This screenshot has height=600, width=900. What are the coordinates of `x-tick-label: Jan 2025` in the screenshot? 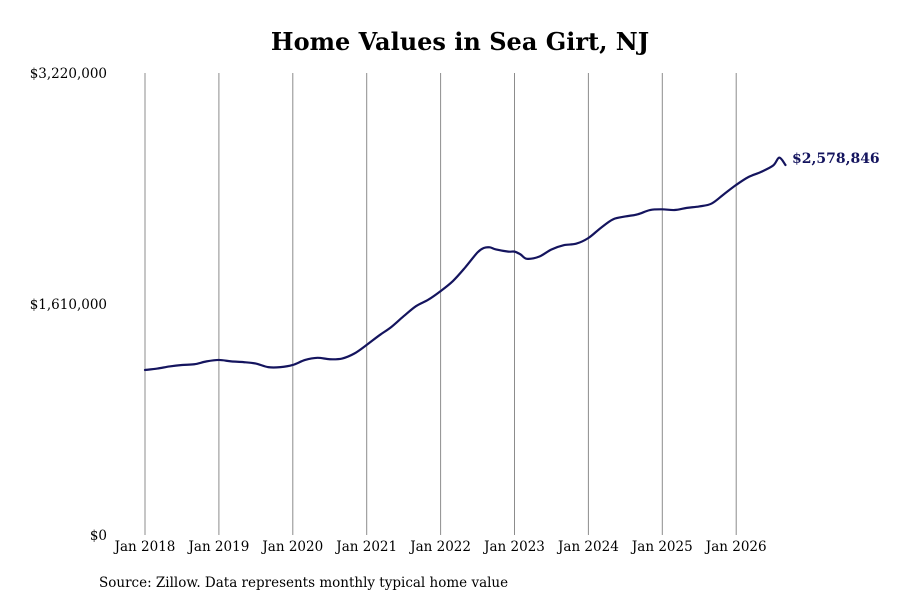 It's located at (661, 547).